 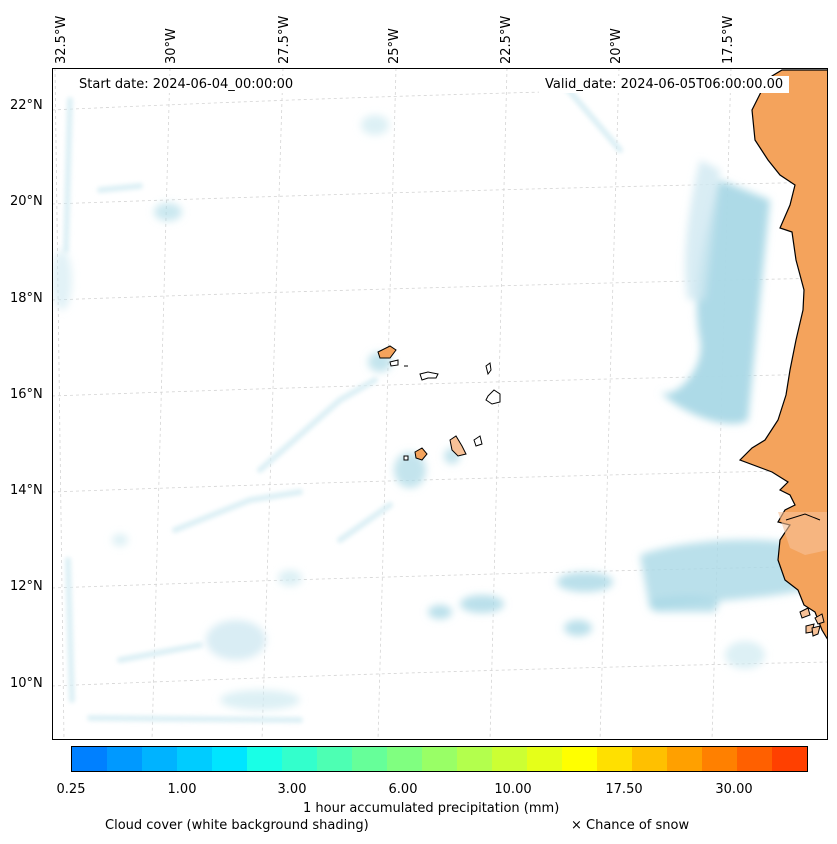 I want to click on meridian-20w, so click(x=609, y=404).